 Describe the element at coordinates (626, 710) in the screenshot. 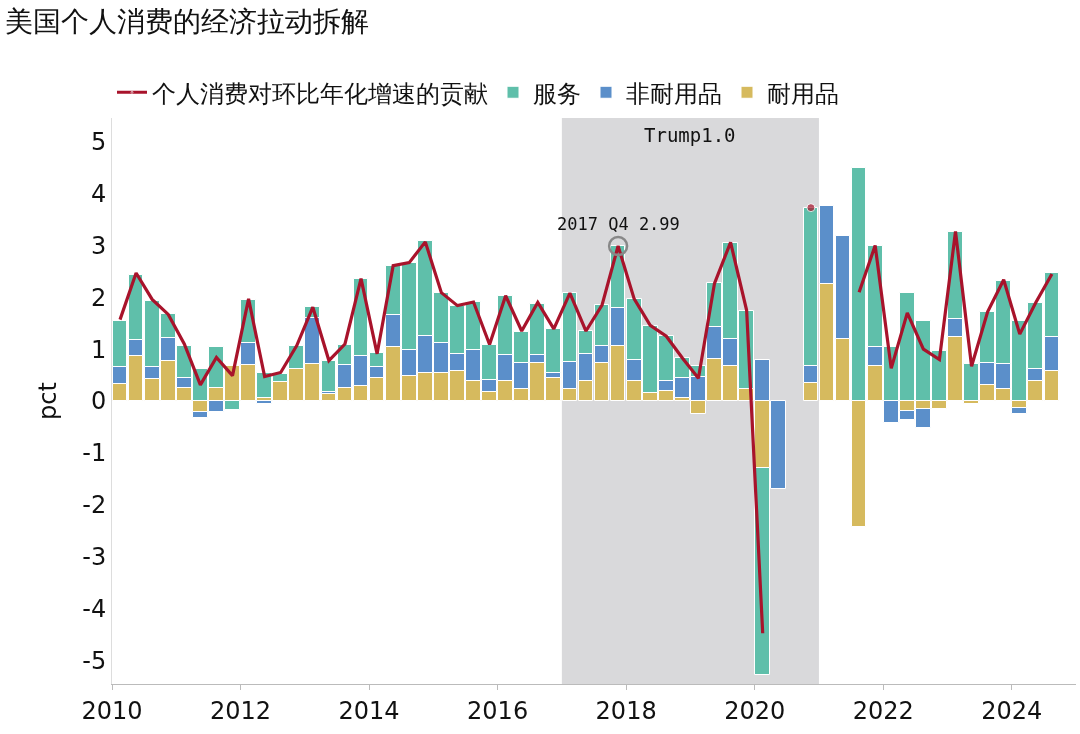

I see `x-tick-label: 2018` at that location.